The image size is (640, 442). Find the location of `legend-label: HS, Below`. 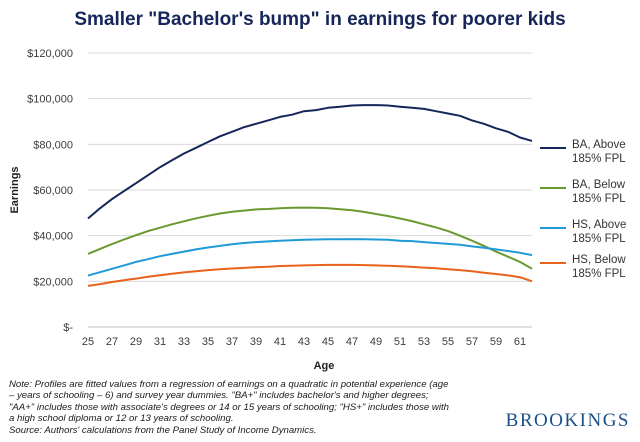

legend-label: HS, Below is located at coordinates (599, 260).